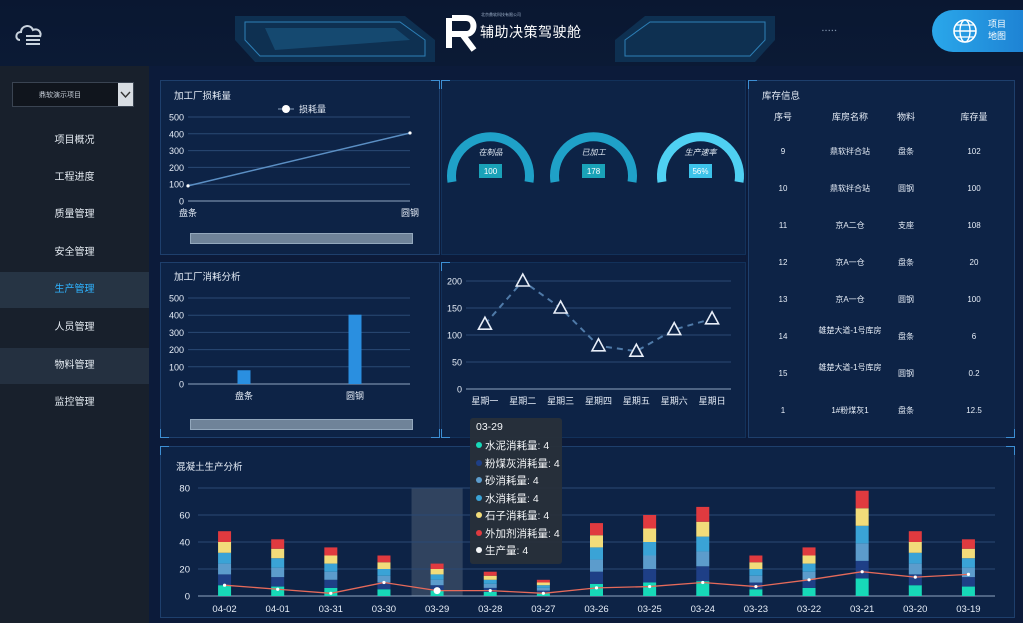  What do you see at coordinates (74, 252) in the screenshot?
I see `sidebar-item-safety: 安全管理` at bounding box center [74, 252].